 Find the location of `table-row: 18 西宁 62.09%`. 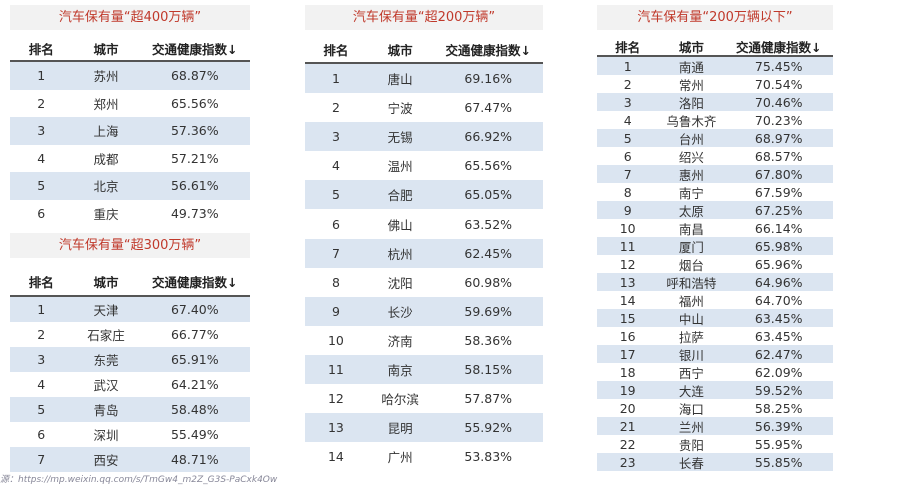

table-row: 18 西宁 62.09% is located at coordinates (715, 372).